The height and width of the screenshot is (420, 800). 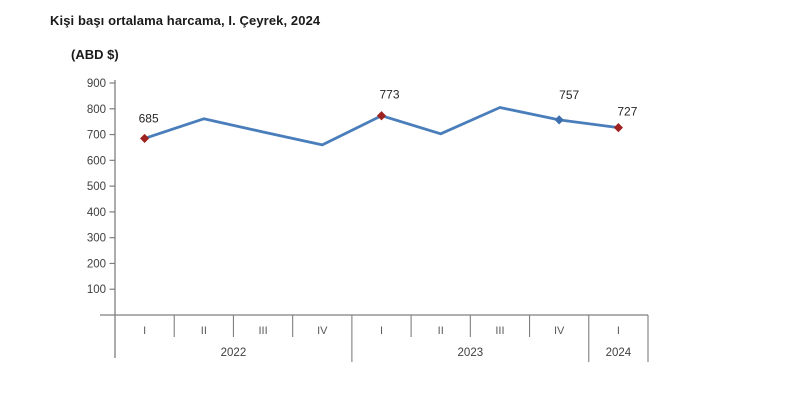 I want to click on y-axis-tick-label: 600, so click(x=96, y=161).